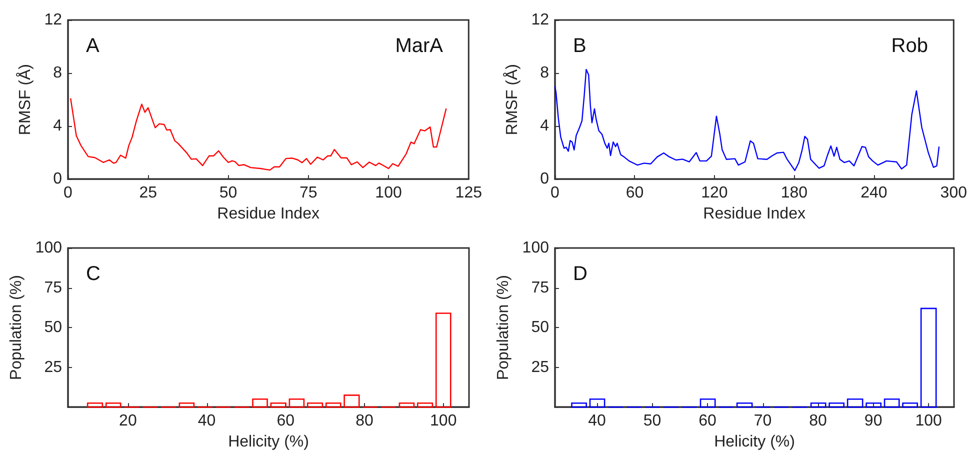  What do you see at coordinates (873, 421) in the screenshot?
I see `x-tick-label: 90` at bounding box center [873, 421].